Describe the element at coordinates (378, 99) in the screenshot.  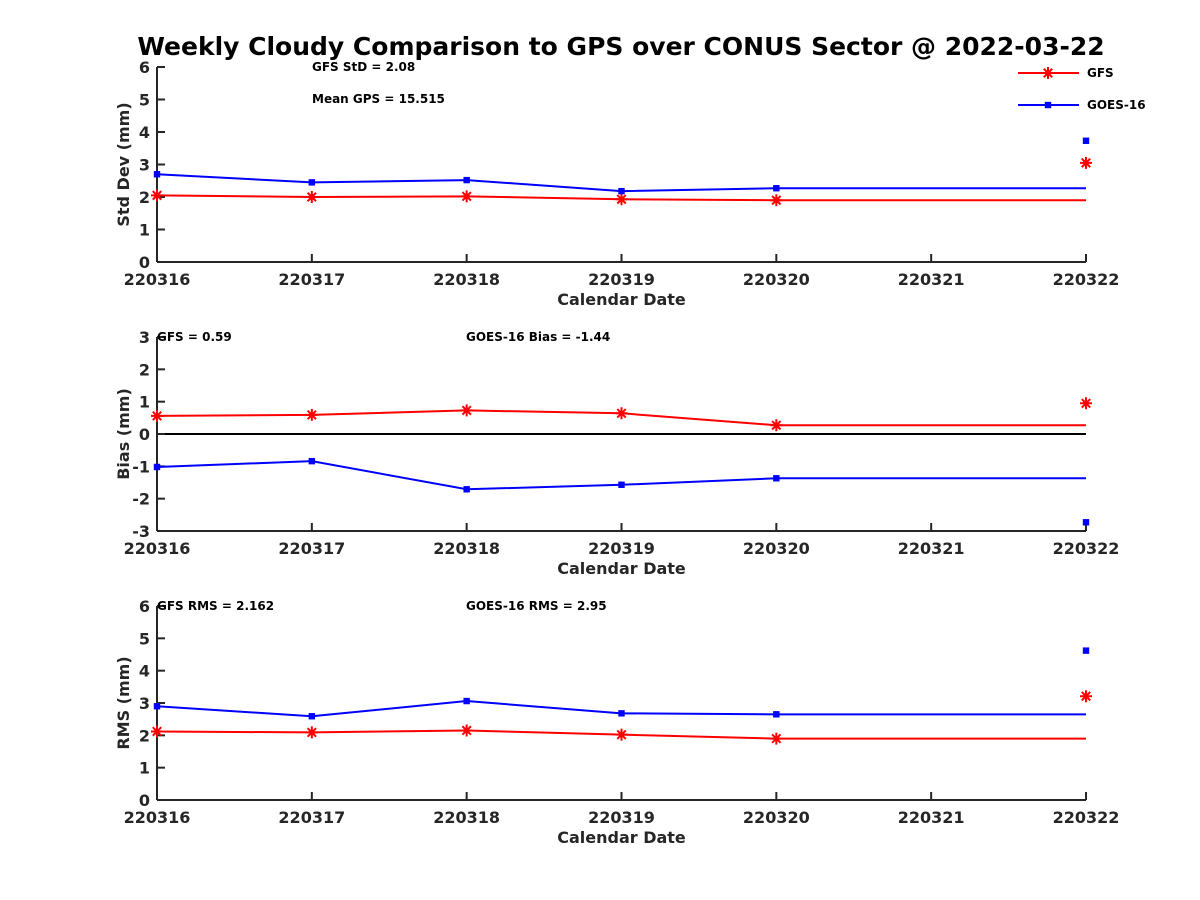
I see `annotation: Mean GPS = 15.515` at that location.